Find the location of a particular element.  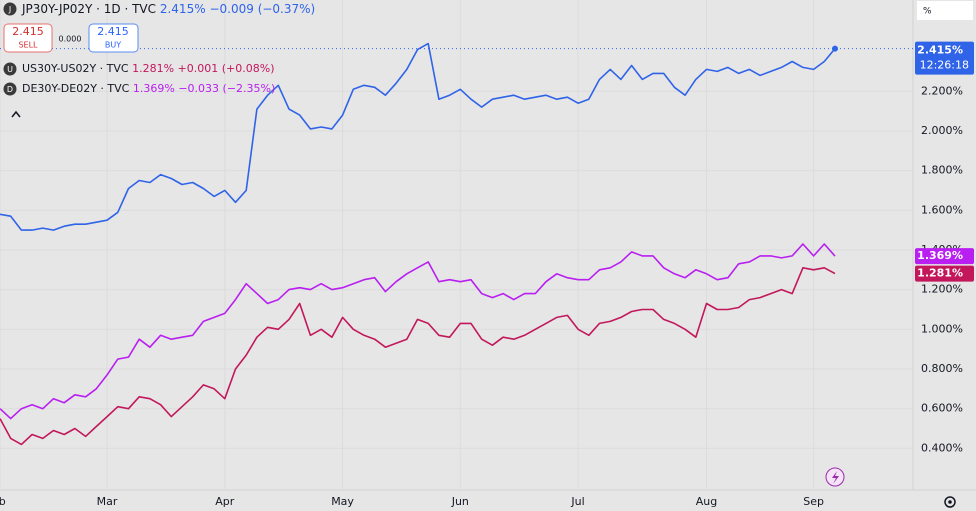

x-tick-label: Feb is located at coordinates (3, 501).